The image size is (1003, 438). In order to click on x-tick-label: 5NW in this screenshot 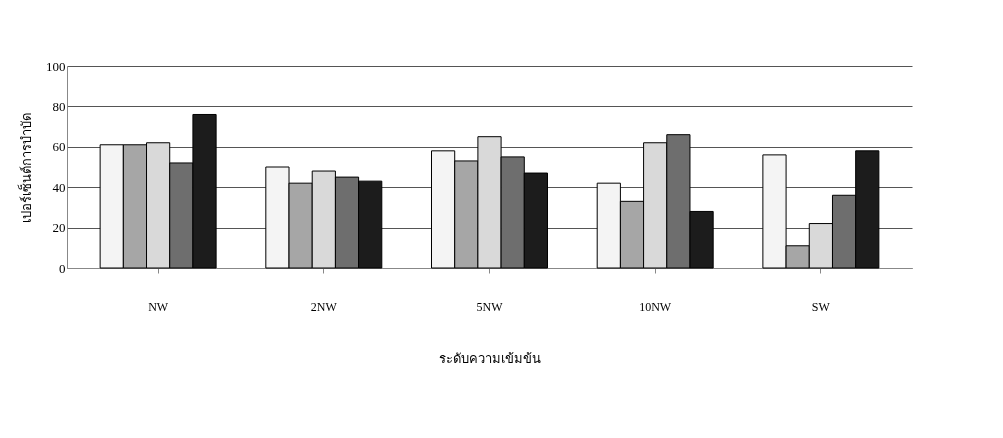, I will do `click(490, 306)`.